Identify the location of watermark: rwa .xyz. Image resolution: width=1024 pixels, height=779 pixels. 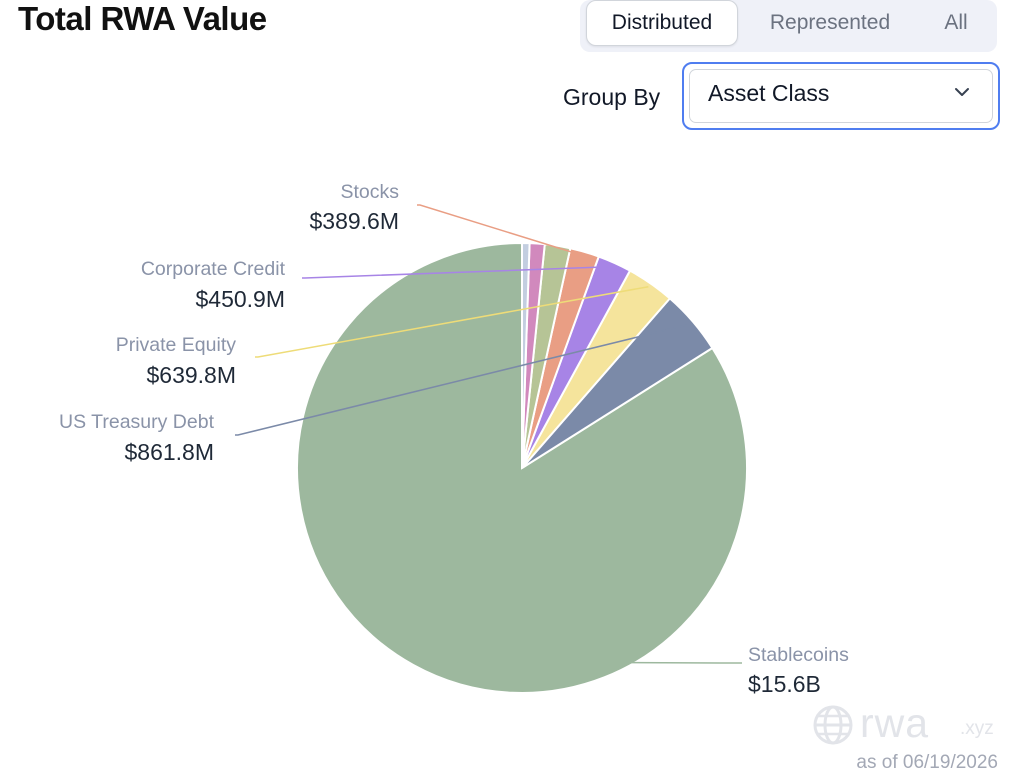
(907, 725).